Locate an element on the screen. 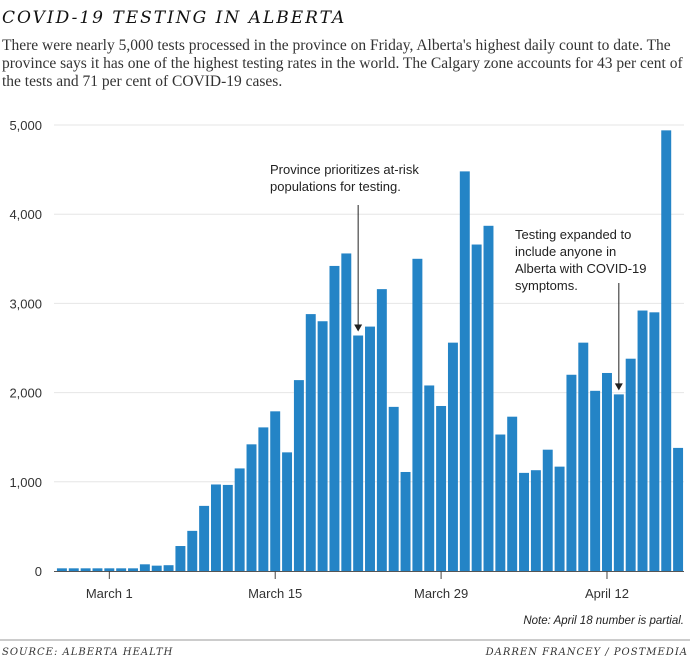  annotation-text: symptoms. is located at coordinates (546, 285).